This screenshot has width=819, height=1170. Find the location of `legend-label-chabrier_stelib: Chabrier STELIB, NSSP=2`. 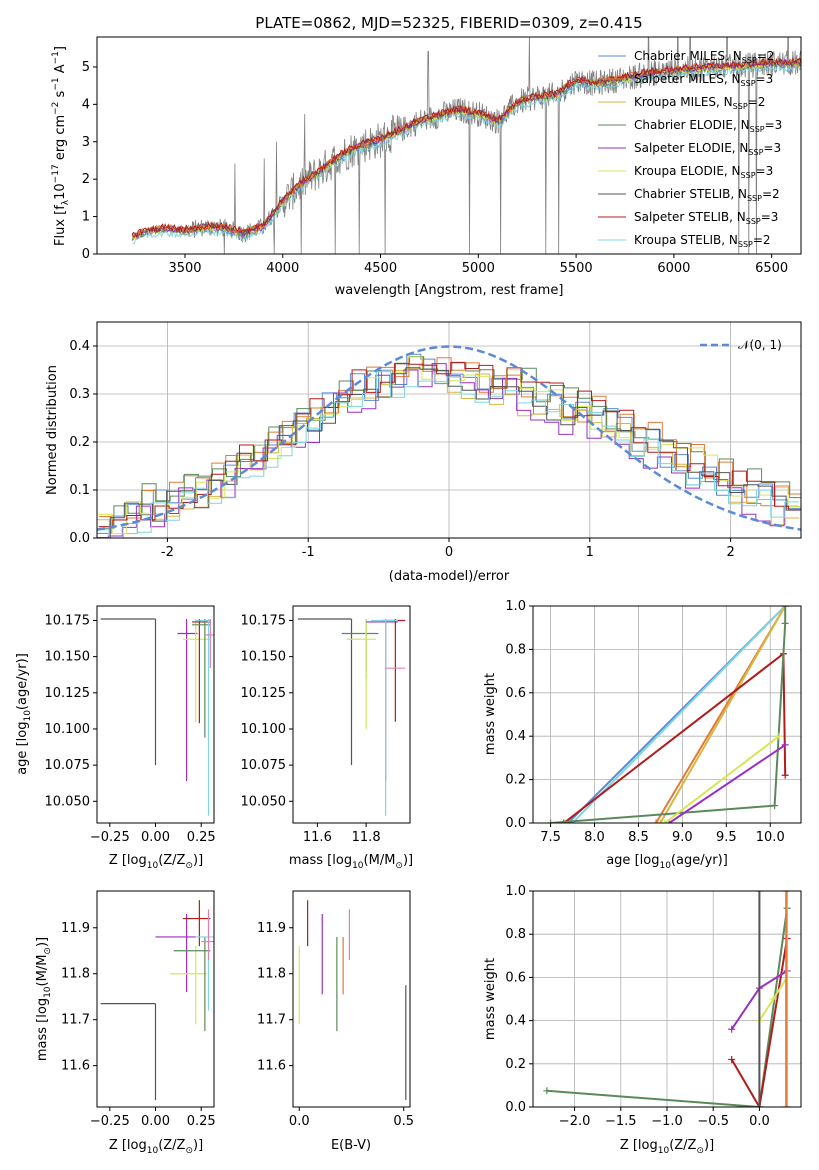

legend-label-chabrier_stelib: Chabrier STELIB, NSSP=2 is located at coordinates (707, 195).